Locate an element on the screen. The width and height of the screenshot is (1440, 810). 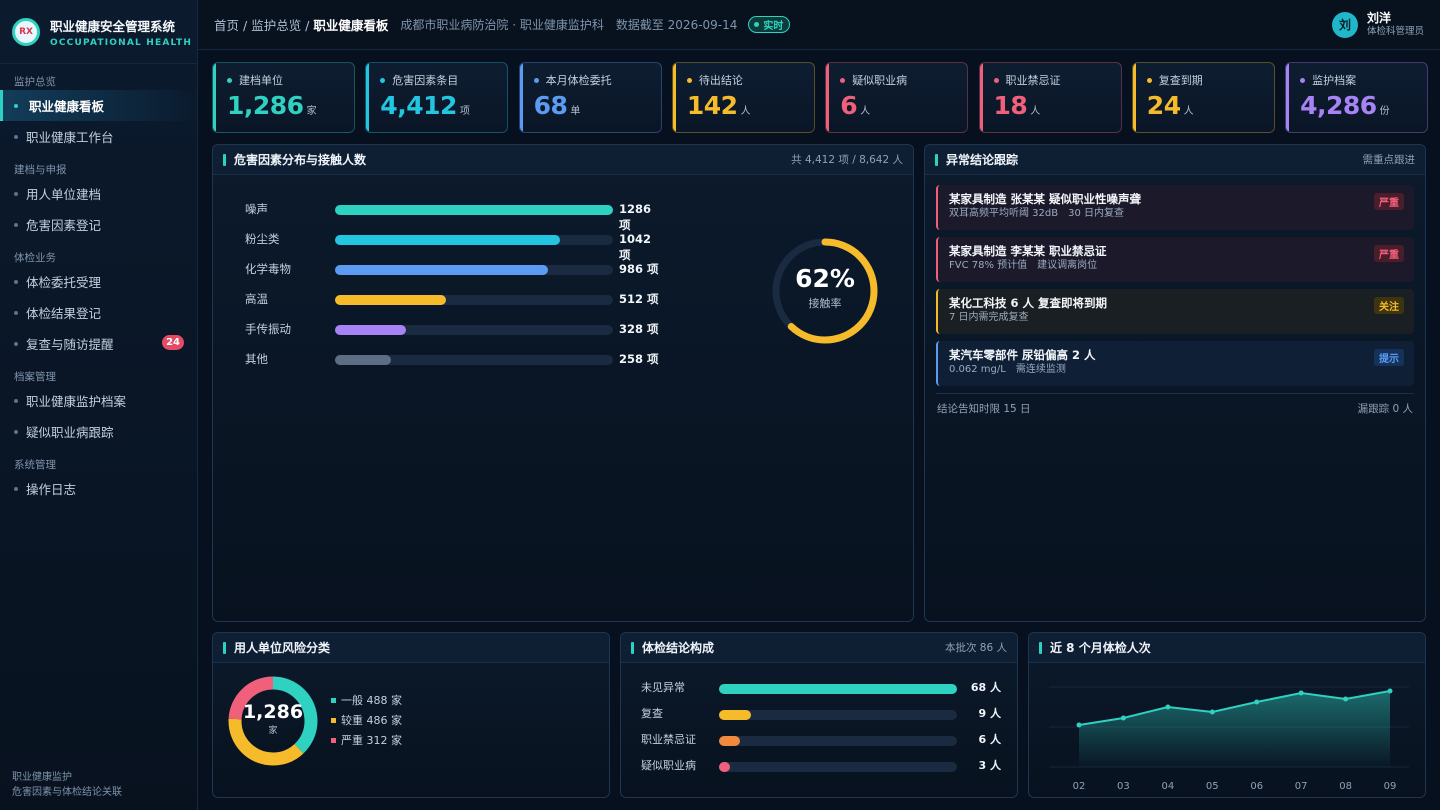
breadcrumb-overview: 监护总览 is located at coordinates (276, 25).